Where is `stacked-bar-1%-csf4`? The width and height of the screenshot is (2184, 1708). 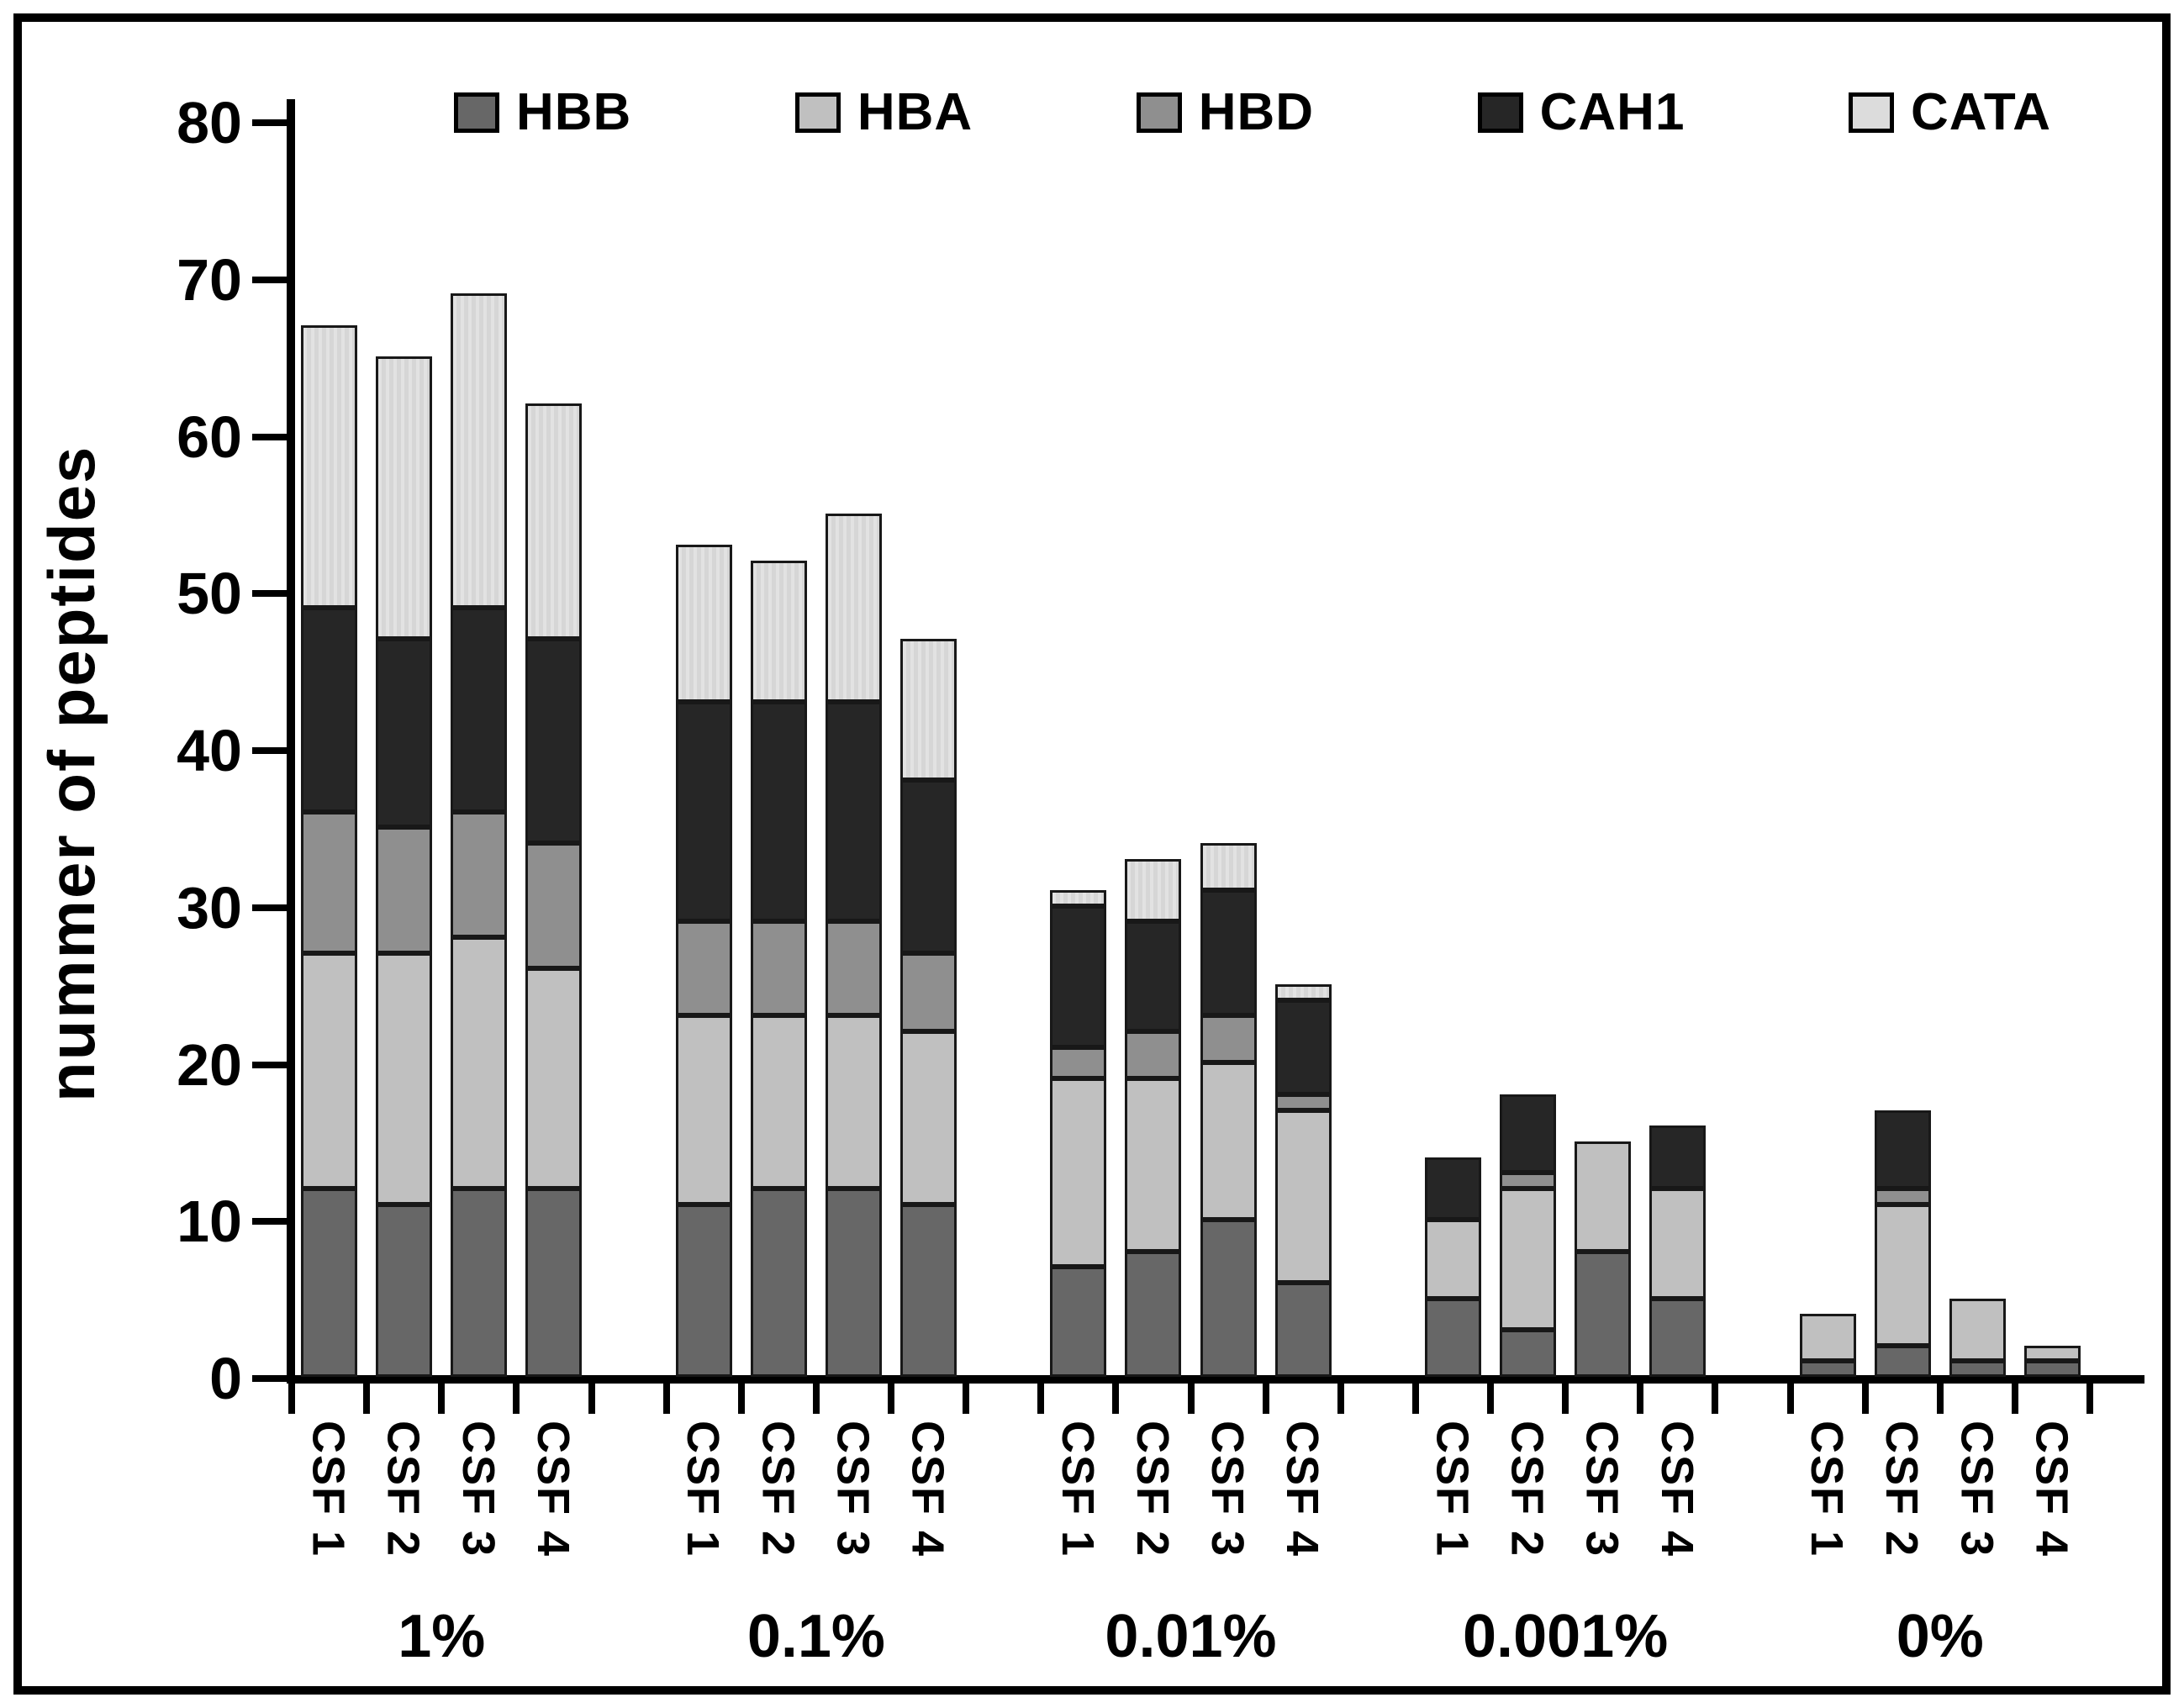
stacked-bar-1%-csf4 is located at coordinates (554, 890).